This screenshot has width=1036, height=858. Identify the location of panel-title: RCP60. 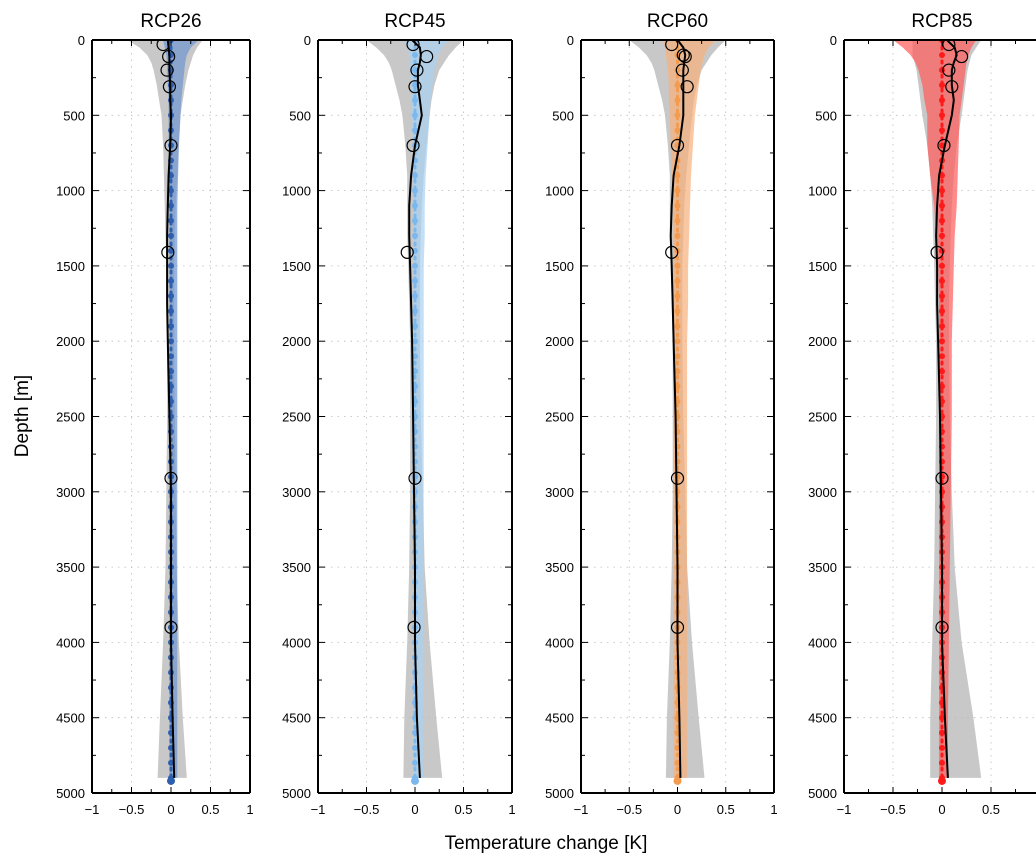
(677, 21).